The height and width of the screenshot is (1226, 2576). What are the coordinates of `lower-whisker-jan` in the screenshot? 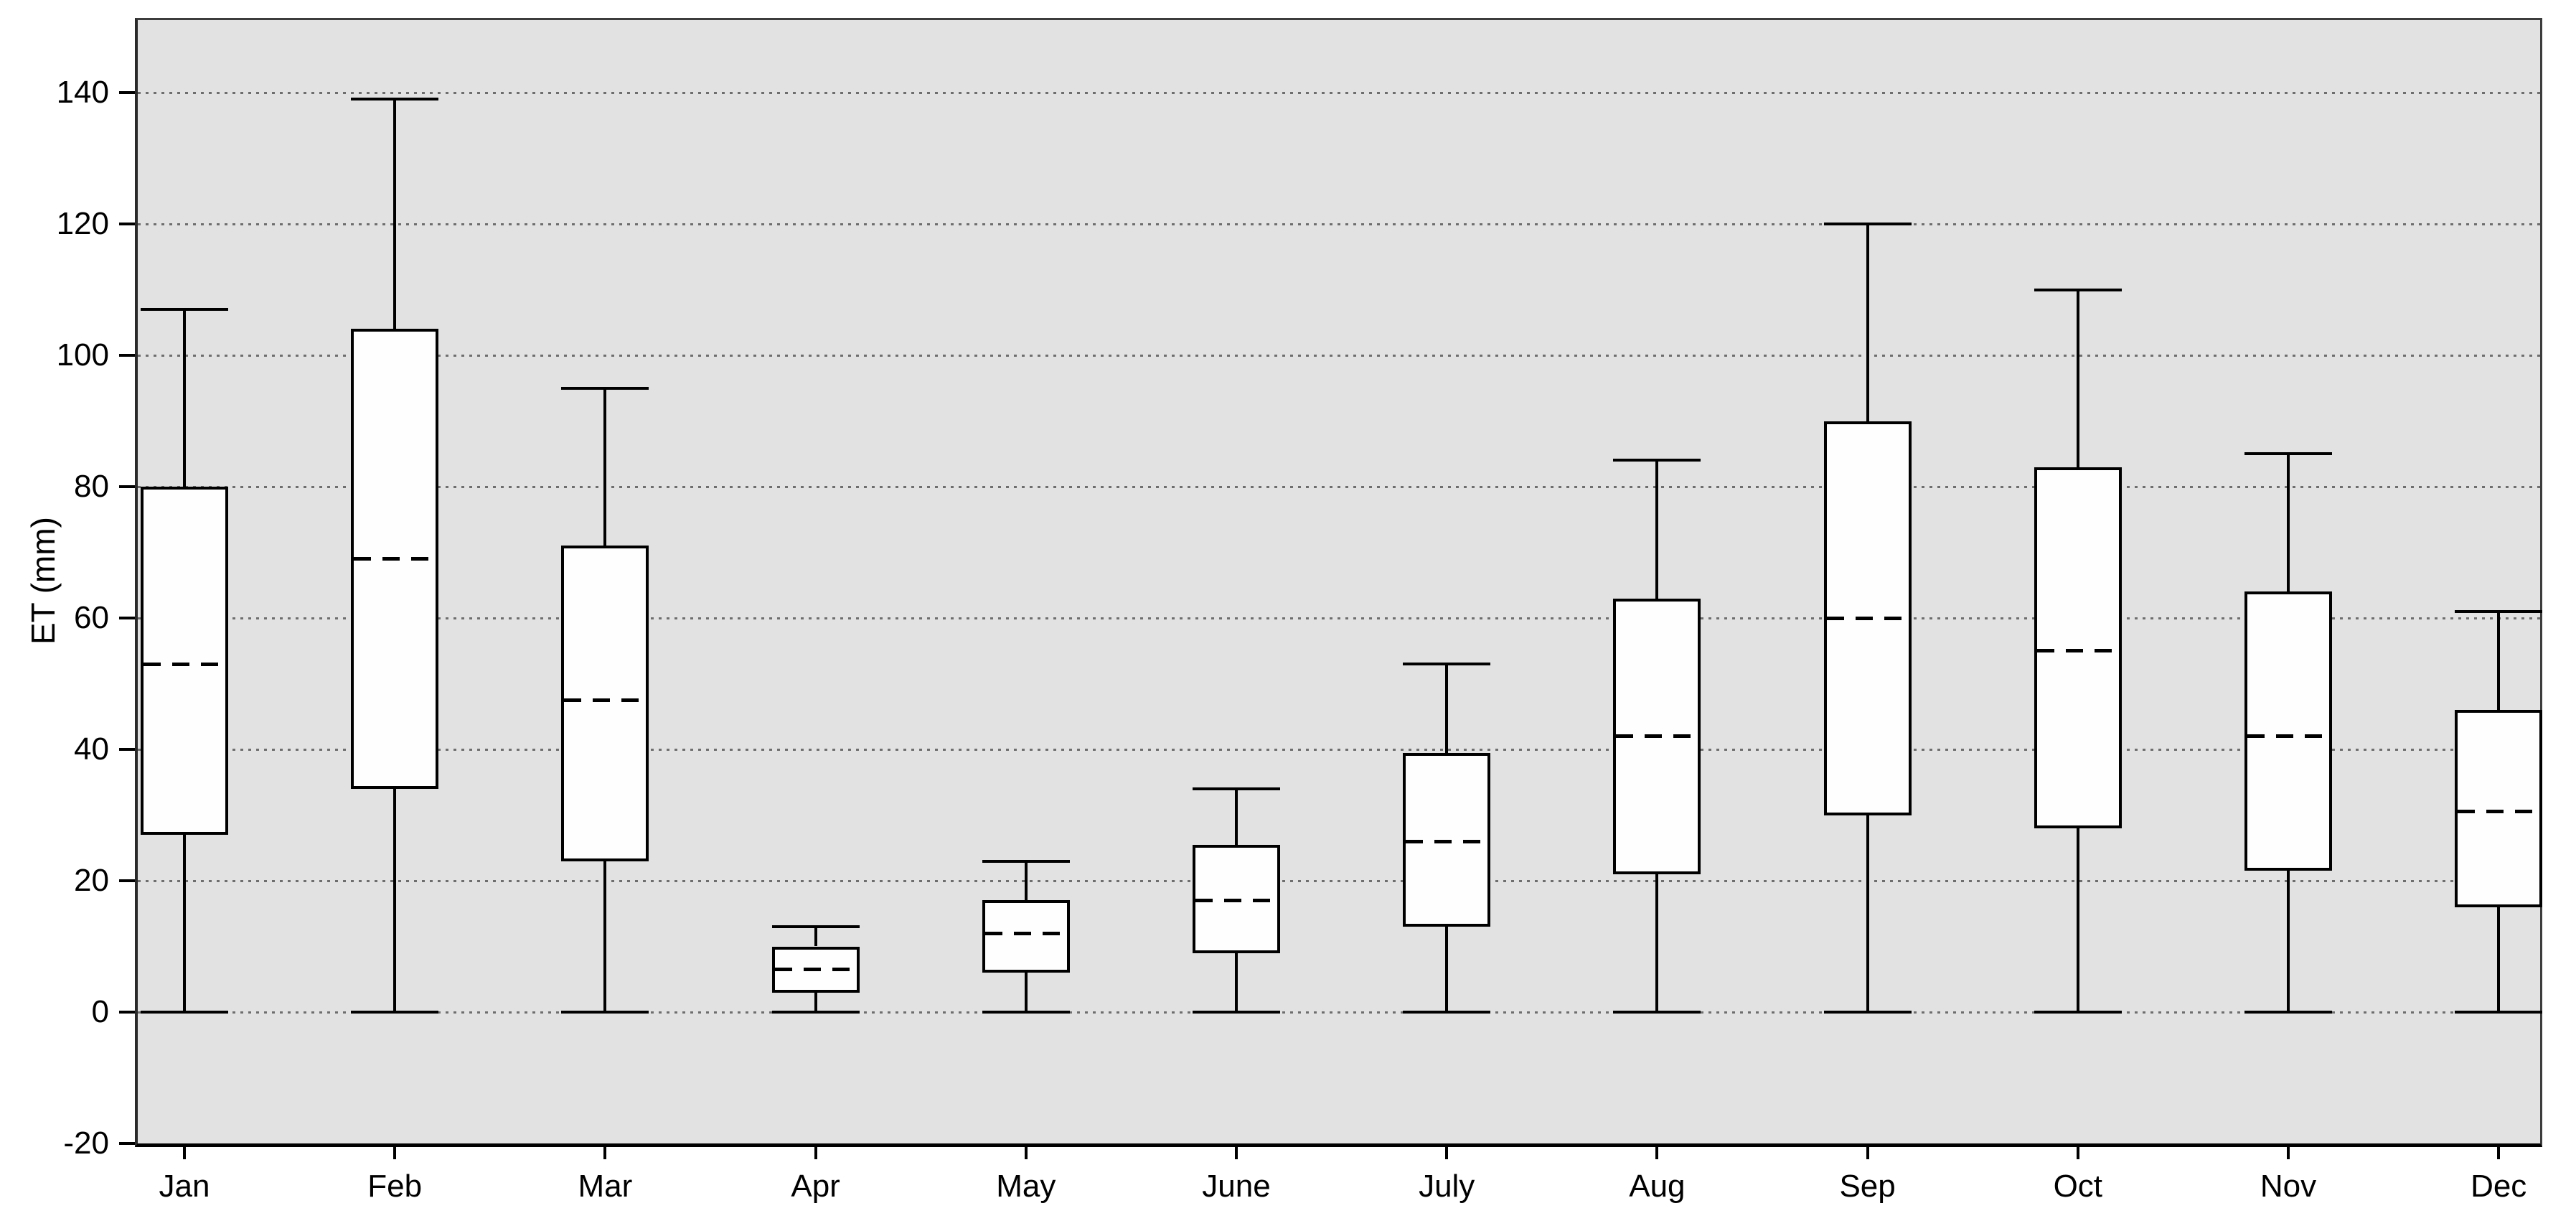 It's located at (184, 923).